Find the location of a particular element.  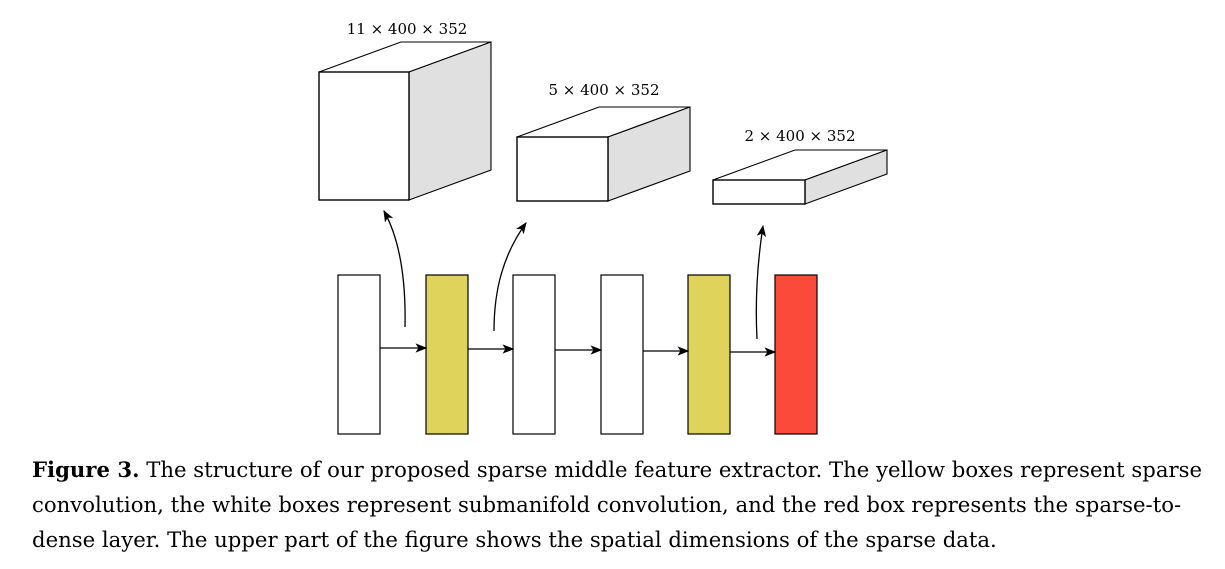

tensor-volume-3: 2 × 400 × 352 is located at coordinates (800, 166).